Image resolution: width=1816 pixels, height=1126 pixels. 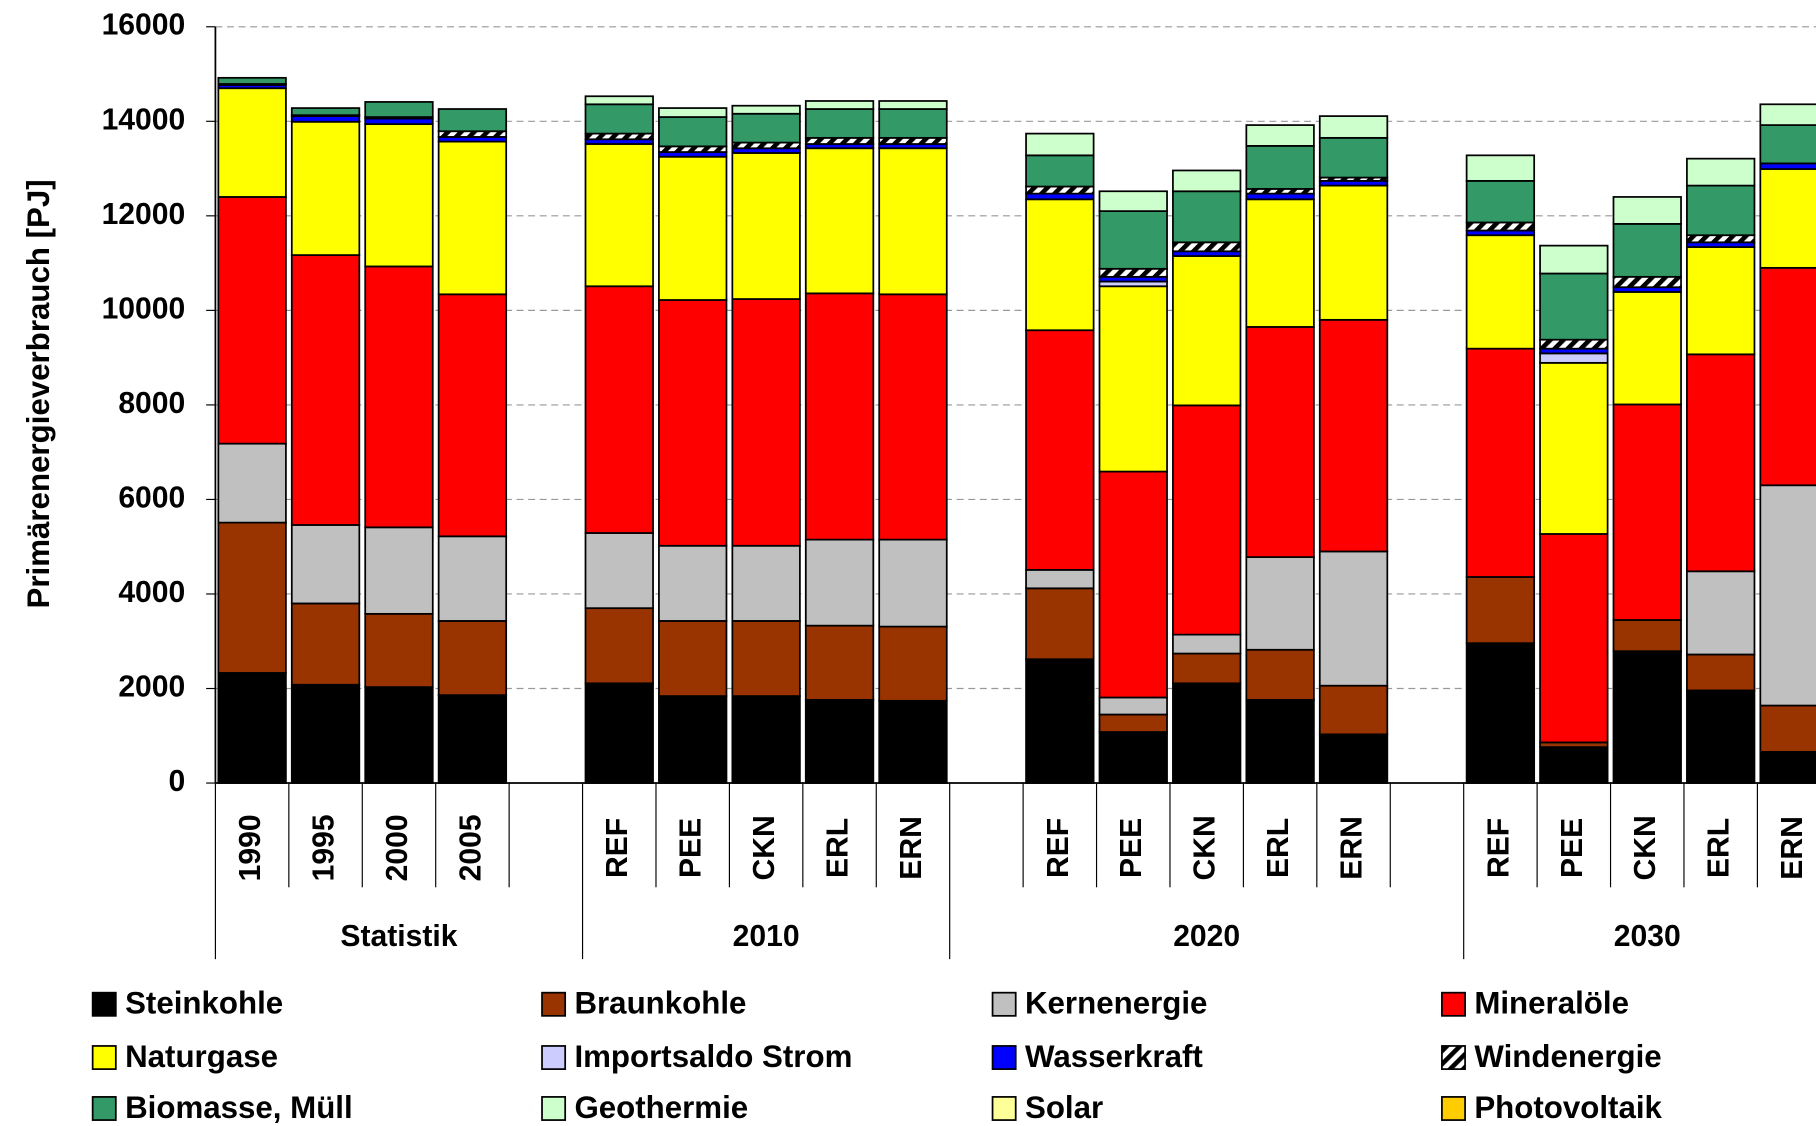 What do you see at coordinates (660, 1003) in the screenshot?
I see `legend-label: Braunkohle` at bounding box center [660, 1003].